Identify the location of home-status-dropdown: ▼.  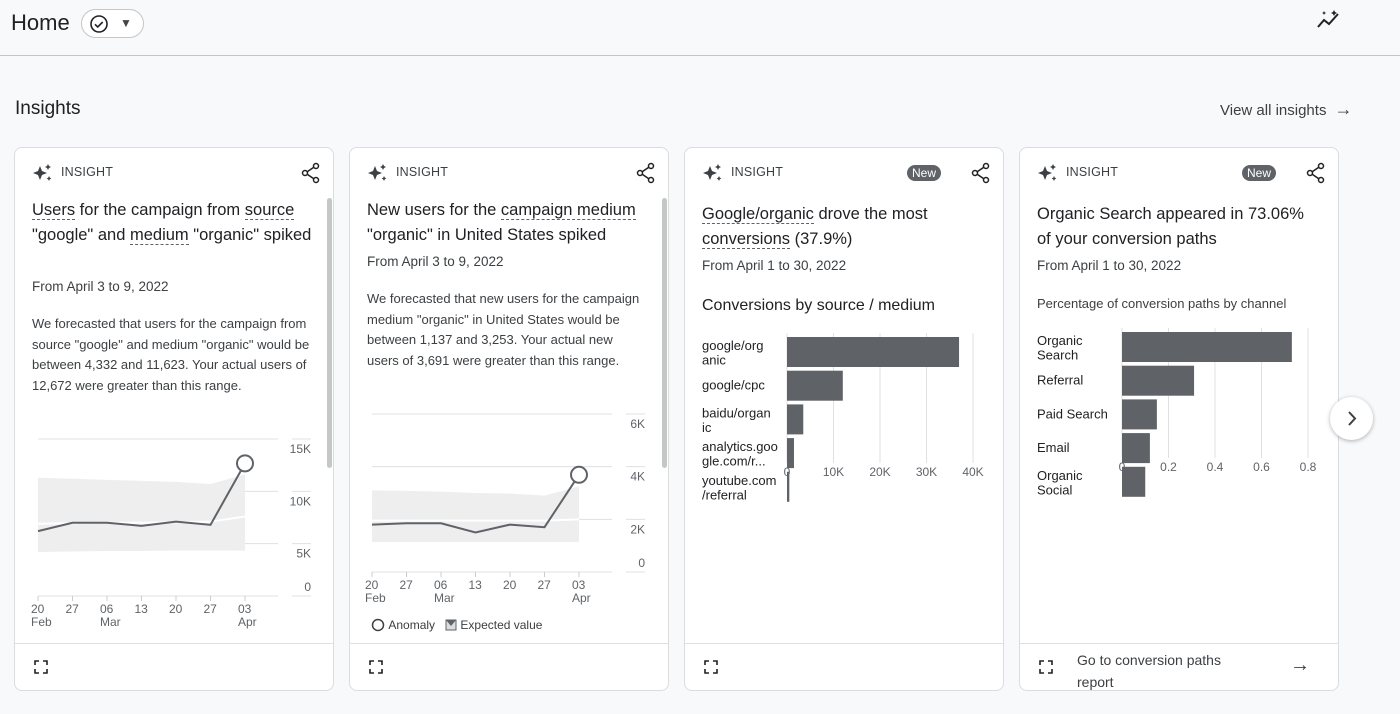
(112, 23).